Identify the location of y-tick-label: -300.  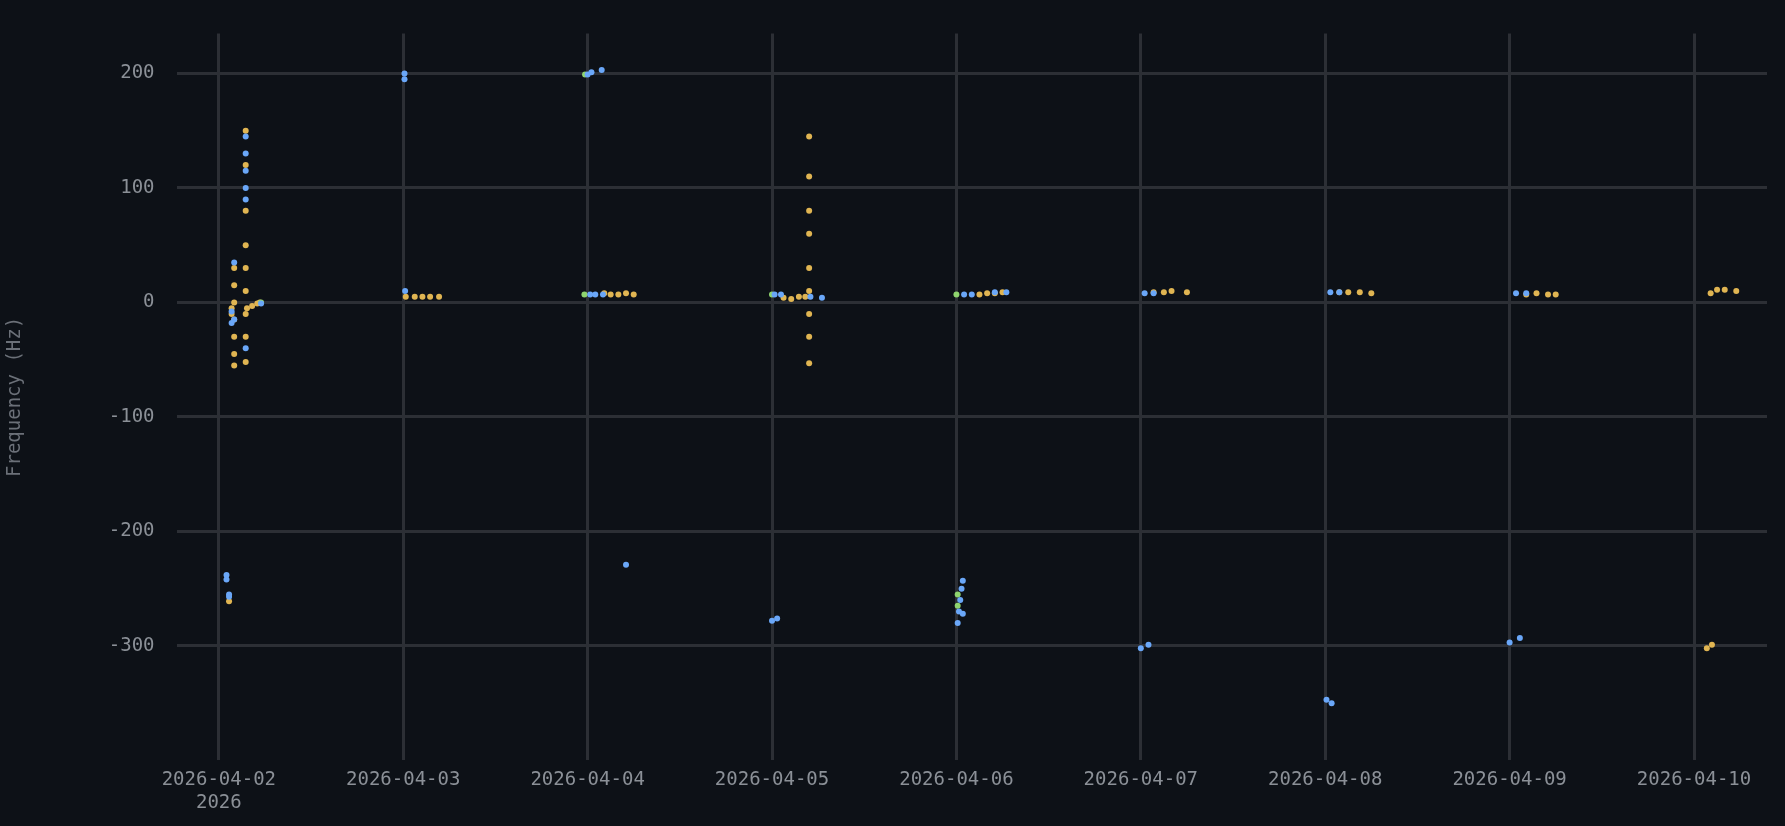
(131, 643).